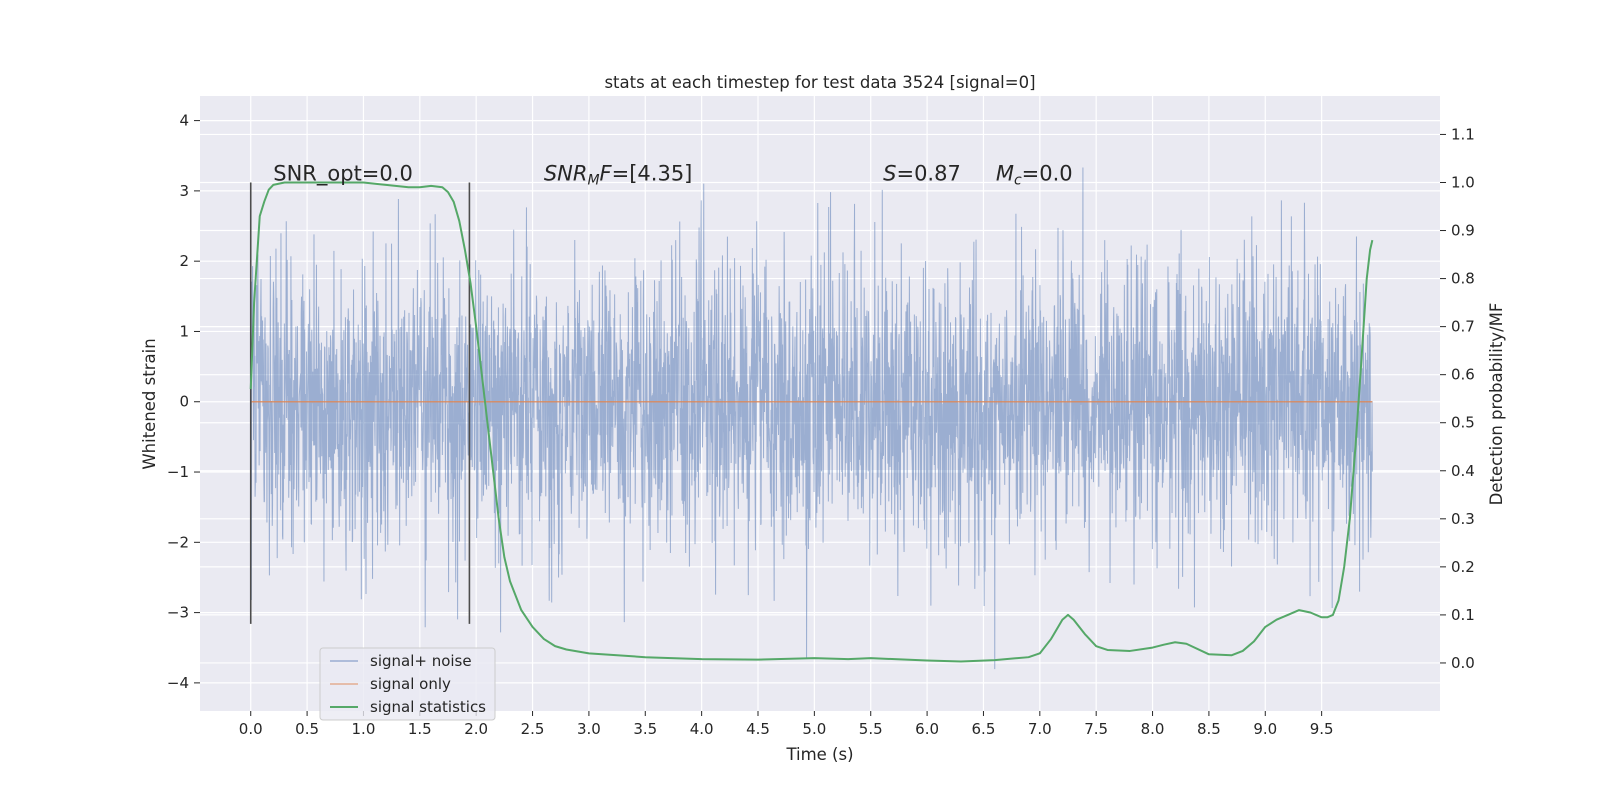  What do you see at coordinates (758, 729) in the screenshot?
I see `x-tick-label: 4.5` at bounding box center [758, 729].